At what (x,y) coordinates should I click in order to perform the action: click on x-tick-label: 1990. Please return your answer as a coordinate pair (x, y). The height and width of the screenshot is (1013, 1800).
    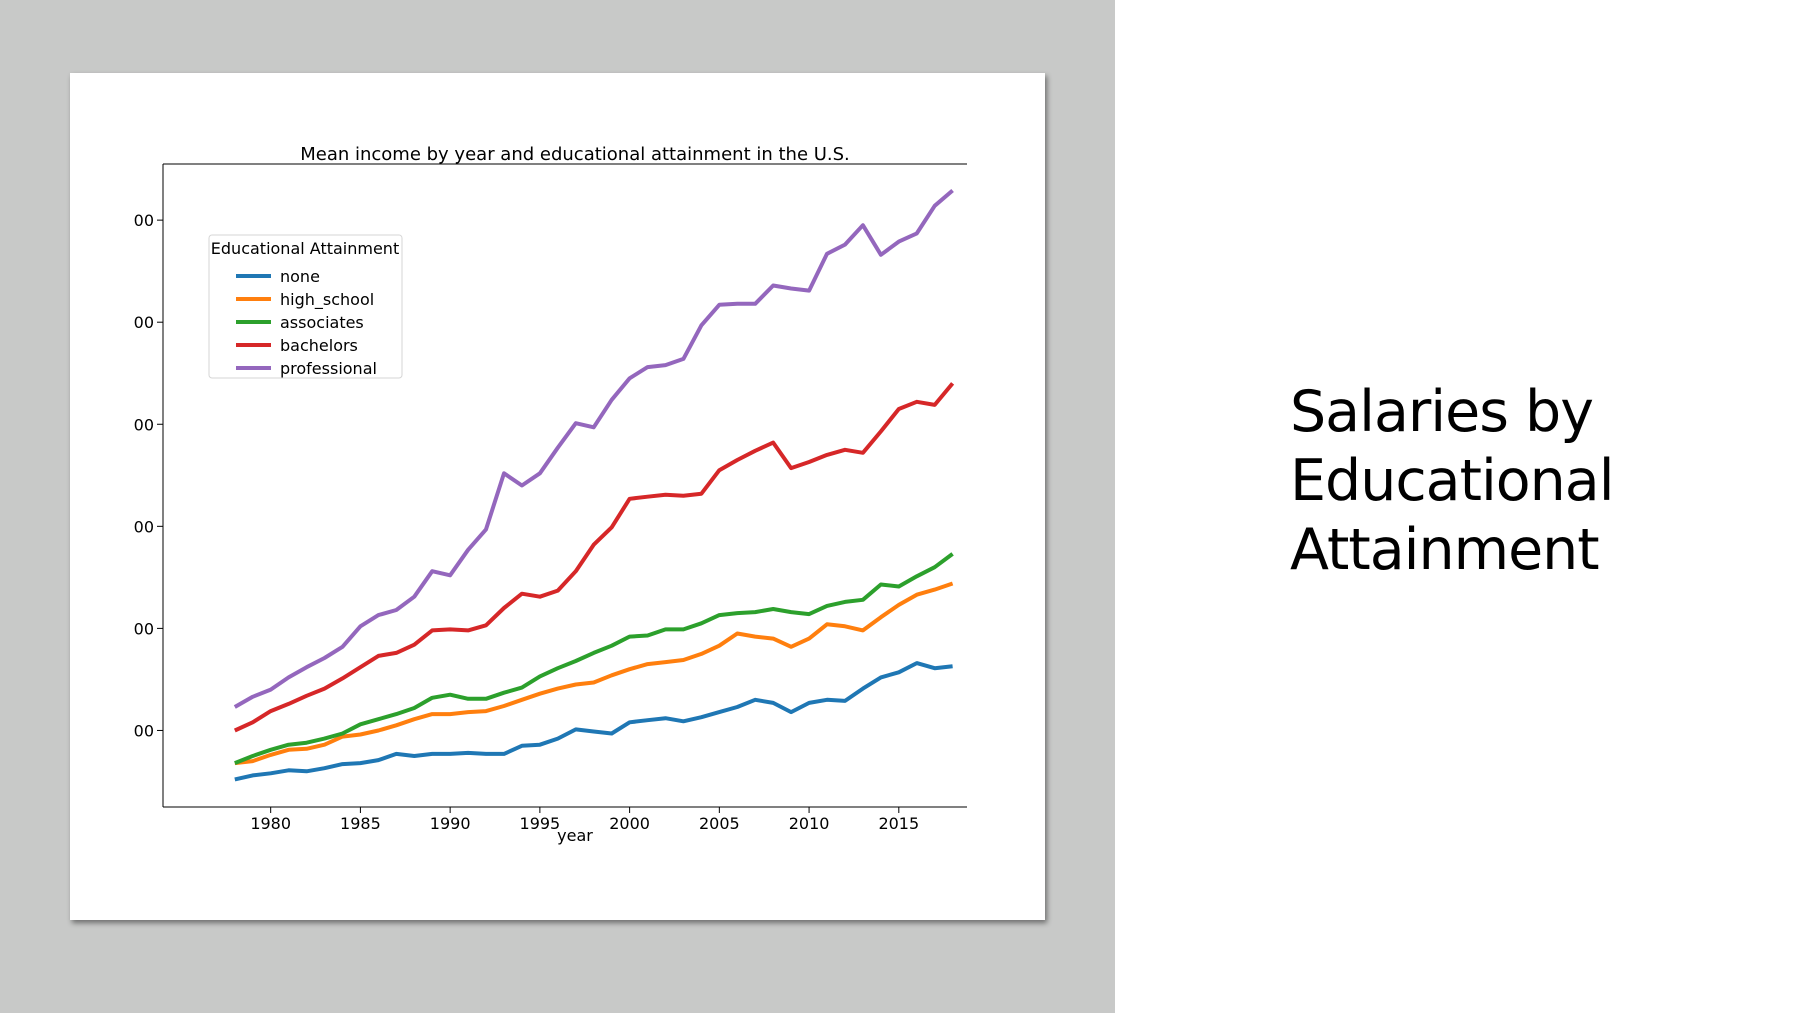
    Looking at the image, I should click on (450, 823).